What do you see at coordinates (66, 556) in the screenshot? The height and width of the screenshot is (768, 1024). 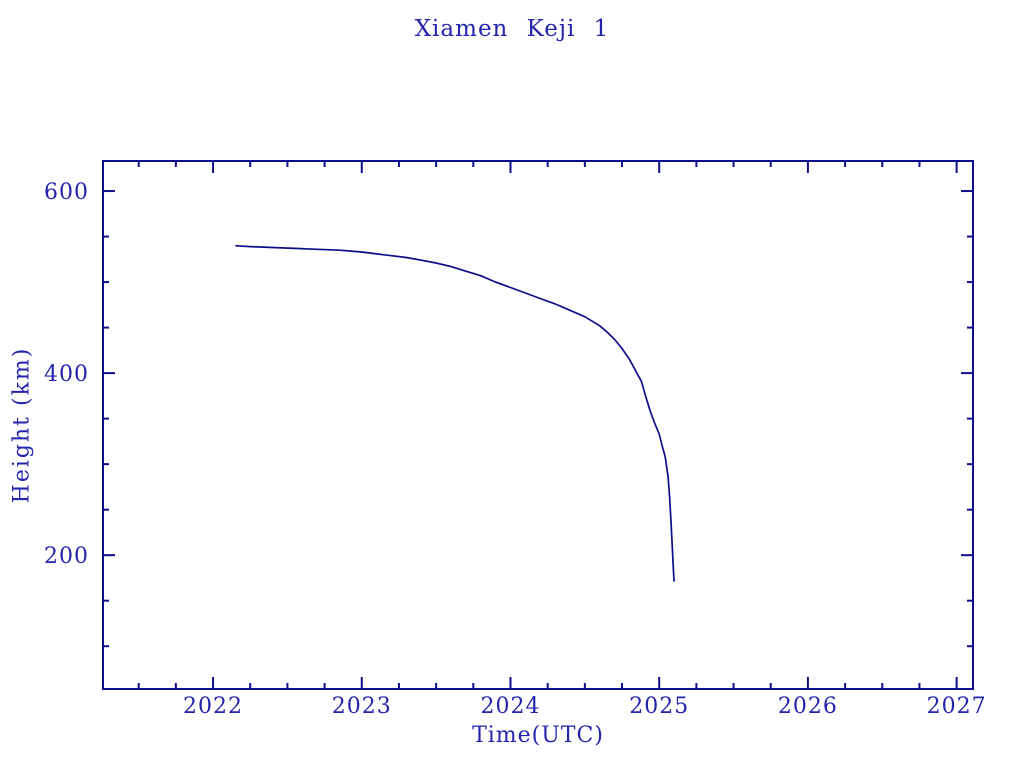 I see `y-tick-label: 200` at bounding box center [66, 556].